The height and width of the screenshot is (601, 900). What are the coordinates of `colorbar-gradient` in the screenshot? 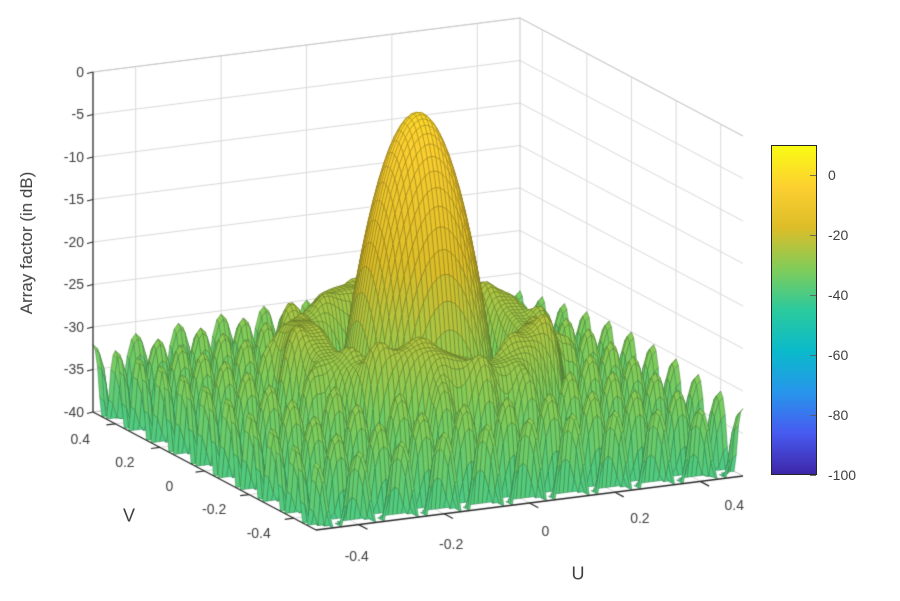 It's located at (794, 310).